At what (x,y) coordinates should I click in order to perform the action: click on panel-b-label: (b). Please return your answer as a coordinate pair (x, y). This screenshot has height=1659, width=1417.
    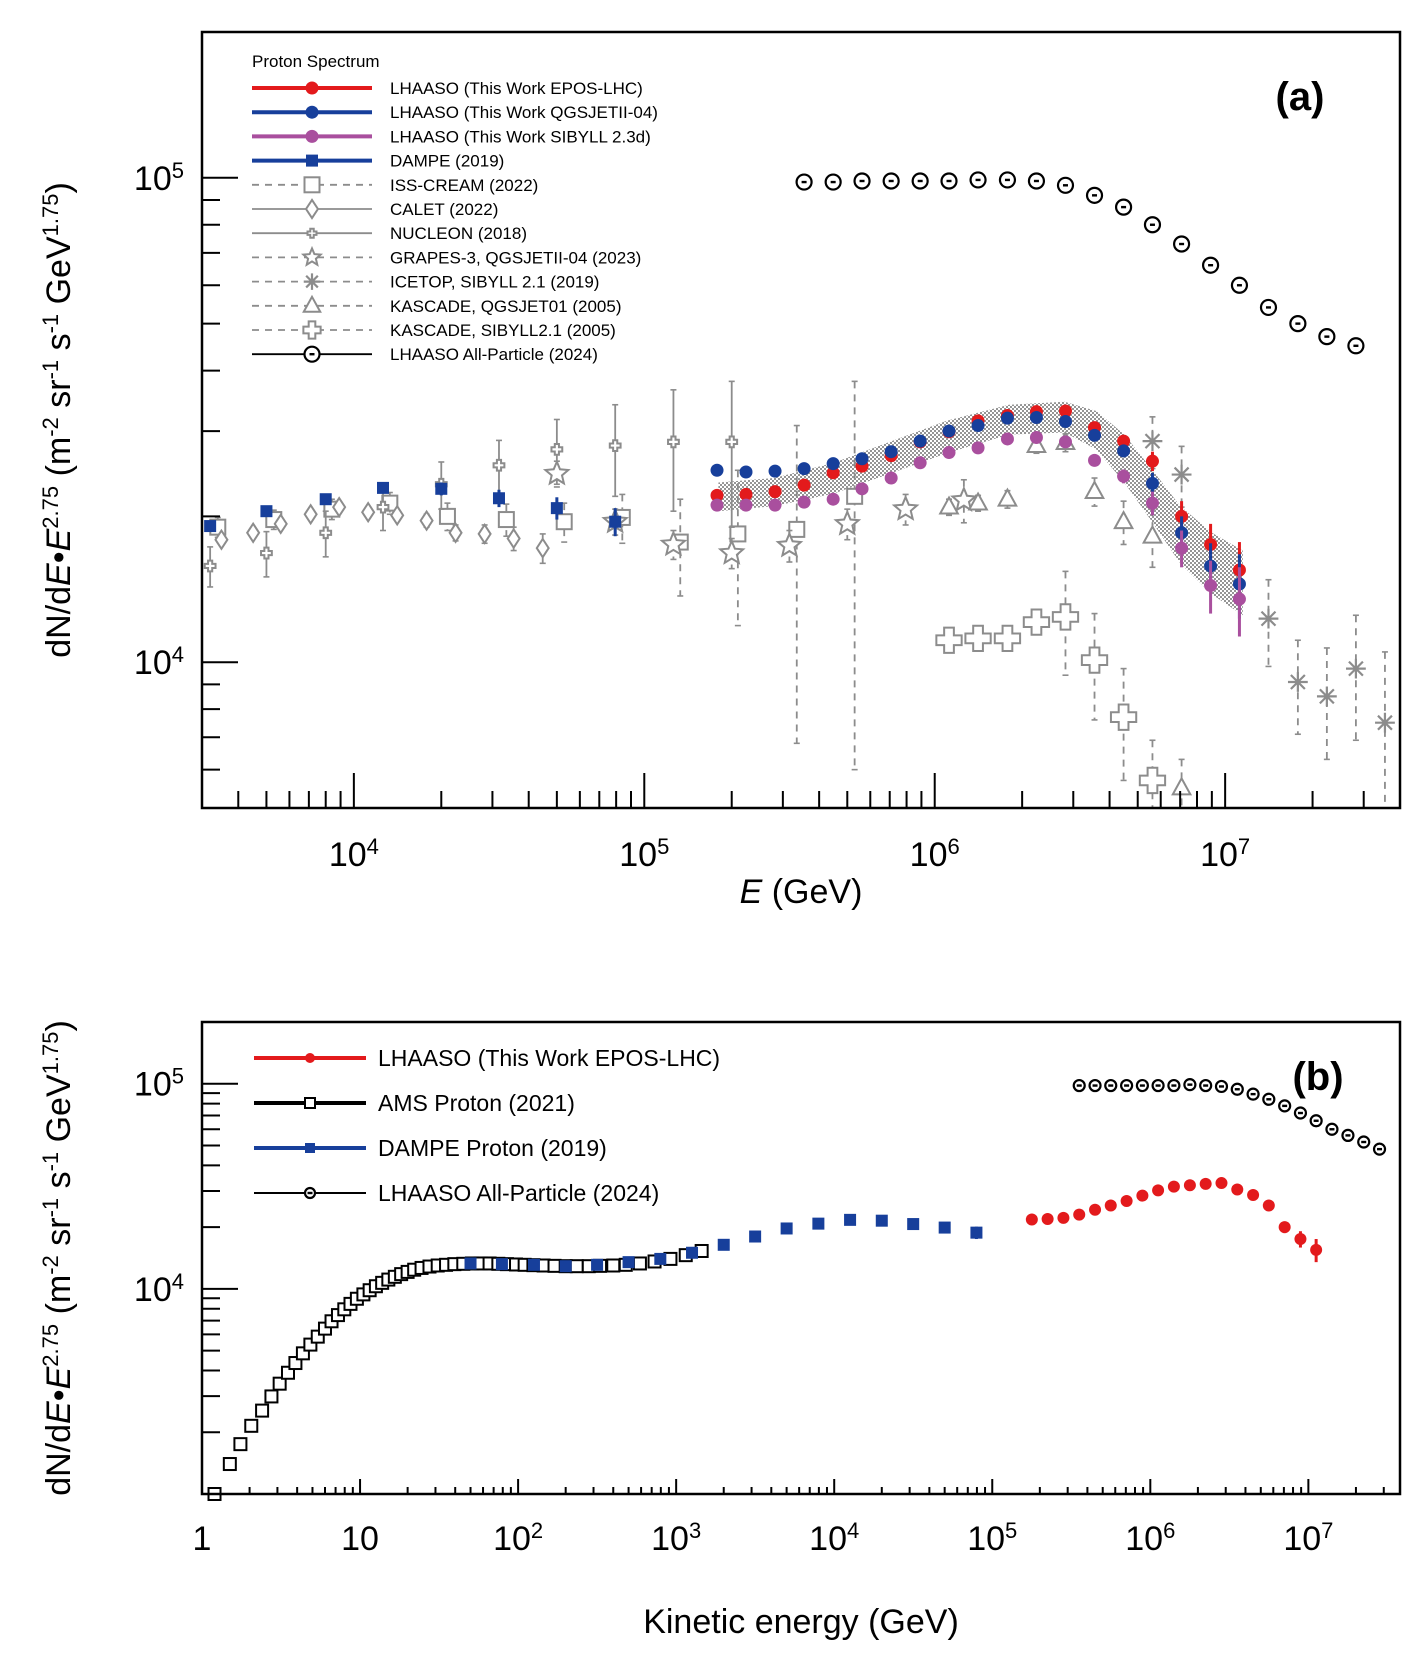
    Looking at the image, I should click on (1317, 1077).